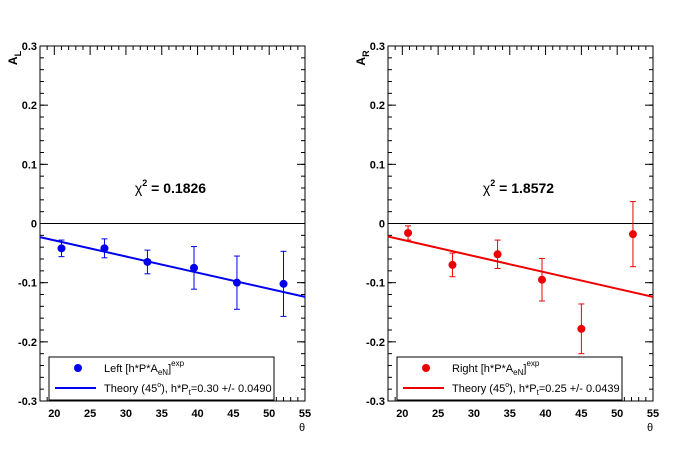  I want to click on chi2-annotation: χ2 = 1.8572, so click(518, 187).